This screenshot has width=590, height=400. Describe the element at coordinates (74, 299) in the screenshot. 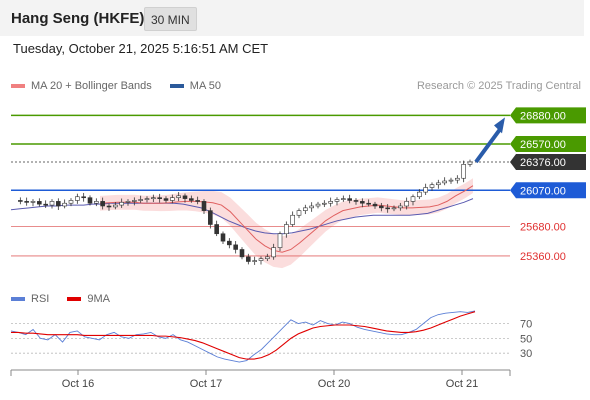

I see `legend-swatch-9ma` at that location.